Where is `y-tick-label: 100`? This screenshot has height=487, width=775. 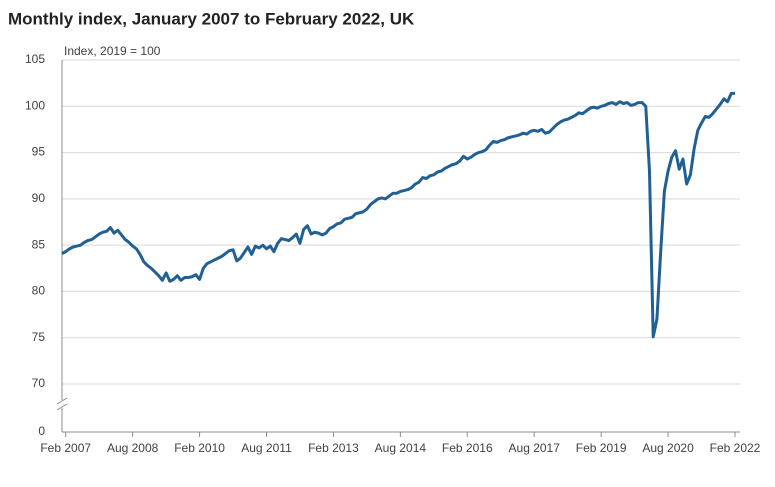 y-tick-label: 100 is located at coordinates (35, 105).